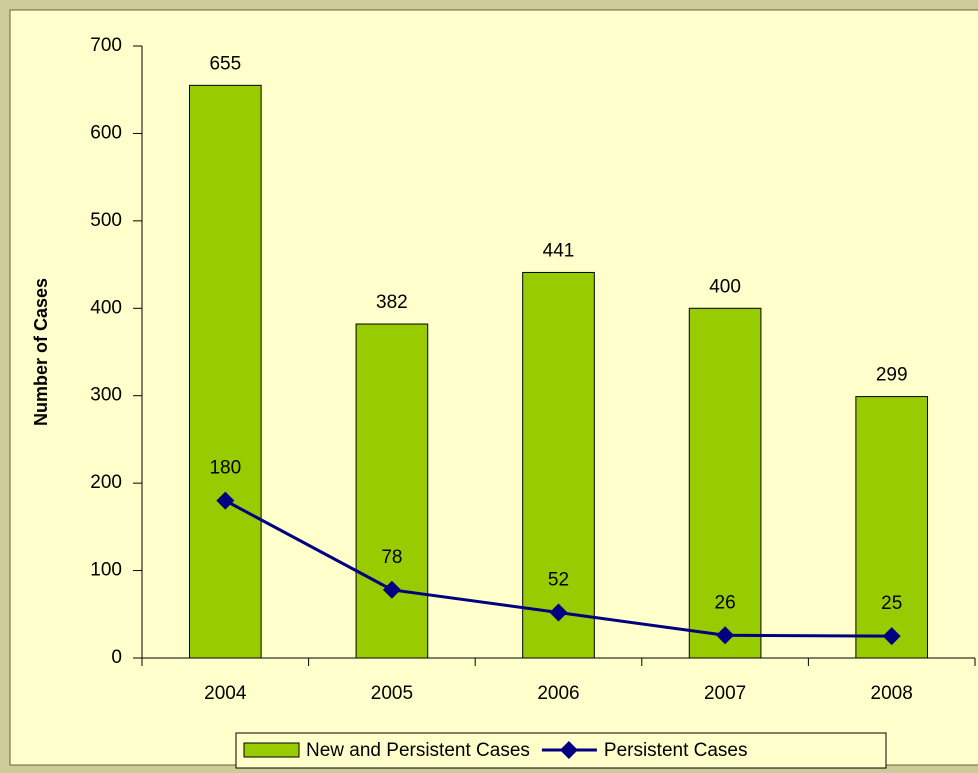 Image resolution: width=978 pixels, height=773 pixels. What do you see at coordinates (892, 693) in the screenshot?
I see `x-tick-label: 2008` at bounding box center [892, 693].